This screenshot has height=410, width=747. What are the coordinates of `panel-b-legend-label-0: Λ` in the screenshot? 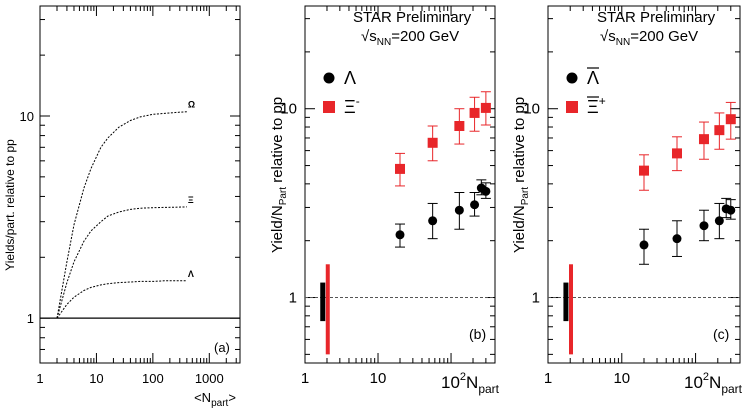 It's located at (350, 78).